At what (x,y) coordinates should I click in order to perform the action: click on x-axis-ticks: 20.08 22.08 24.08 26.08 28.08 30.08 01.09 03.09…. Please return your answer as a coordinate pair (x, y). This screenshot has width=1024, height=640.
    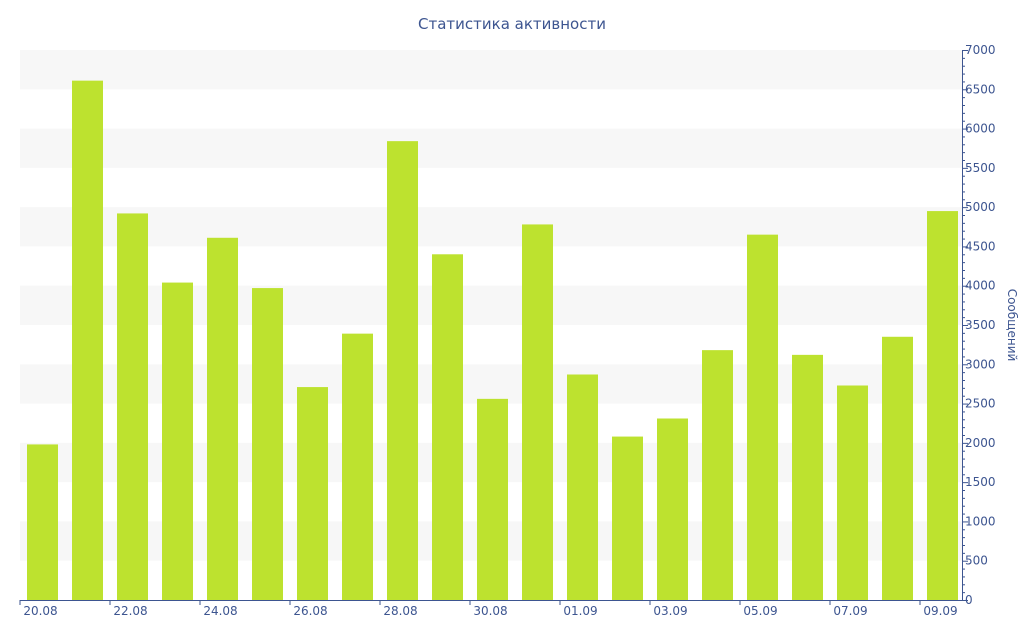
    Looking at the image, I should click on (488, 609).